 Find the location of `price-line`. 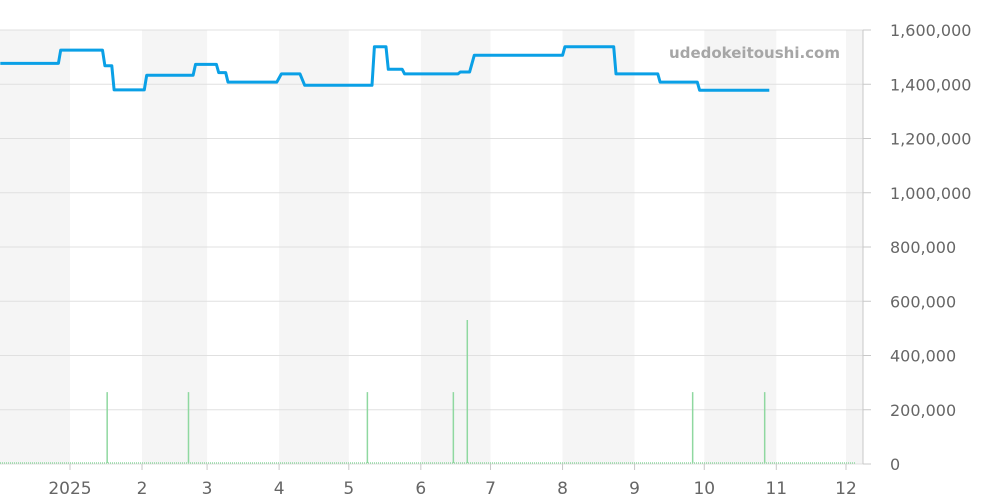

price-line is located at coordinates (385, 68).